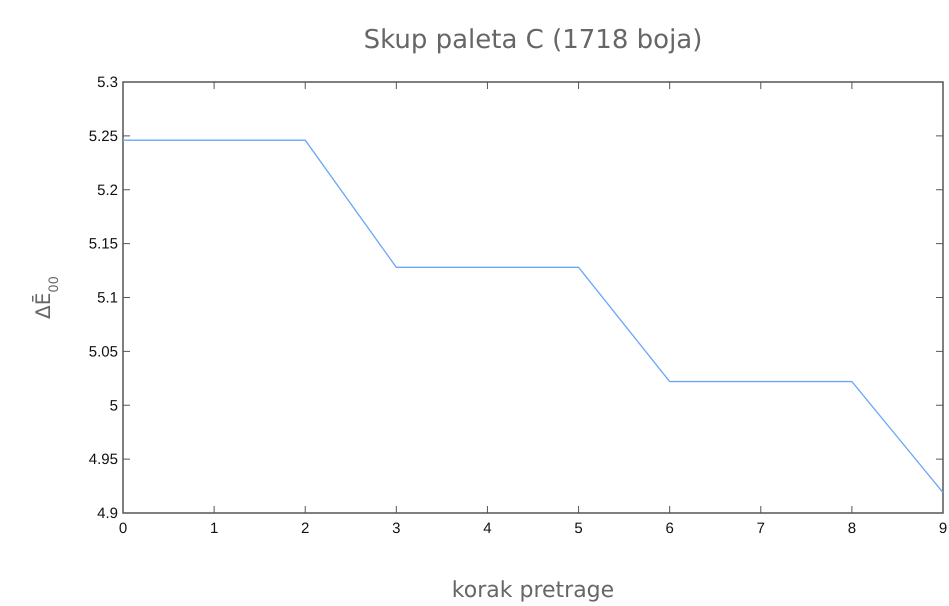 The height and width of the screenshot is (606, 949). Describe the element at coordinates (305, 528) in the screenshot. I see `x-tick-label: 2` at that location.